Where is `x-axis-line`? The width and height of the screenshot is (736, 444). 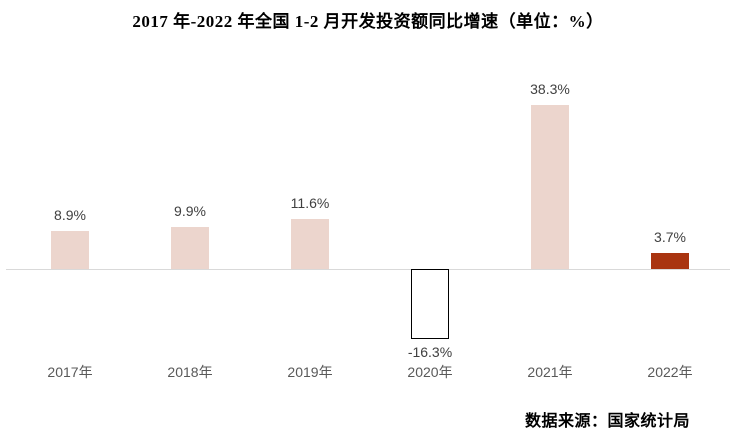 x-axis-line is located at coordinates (368, 269).